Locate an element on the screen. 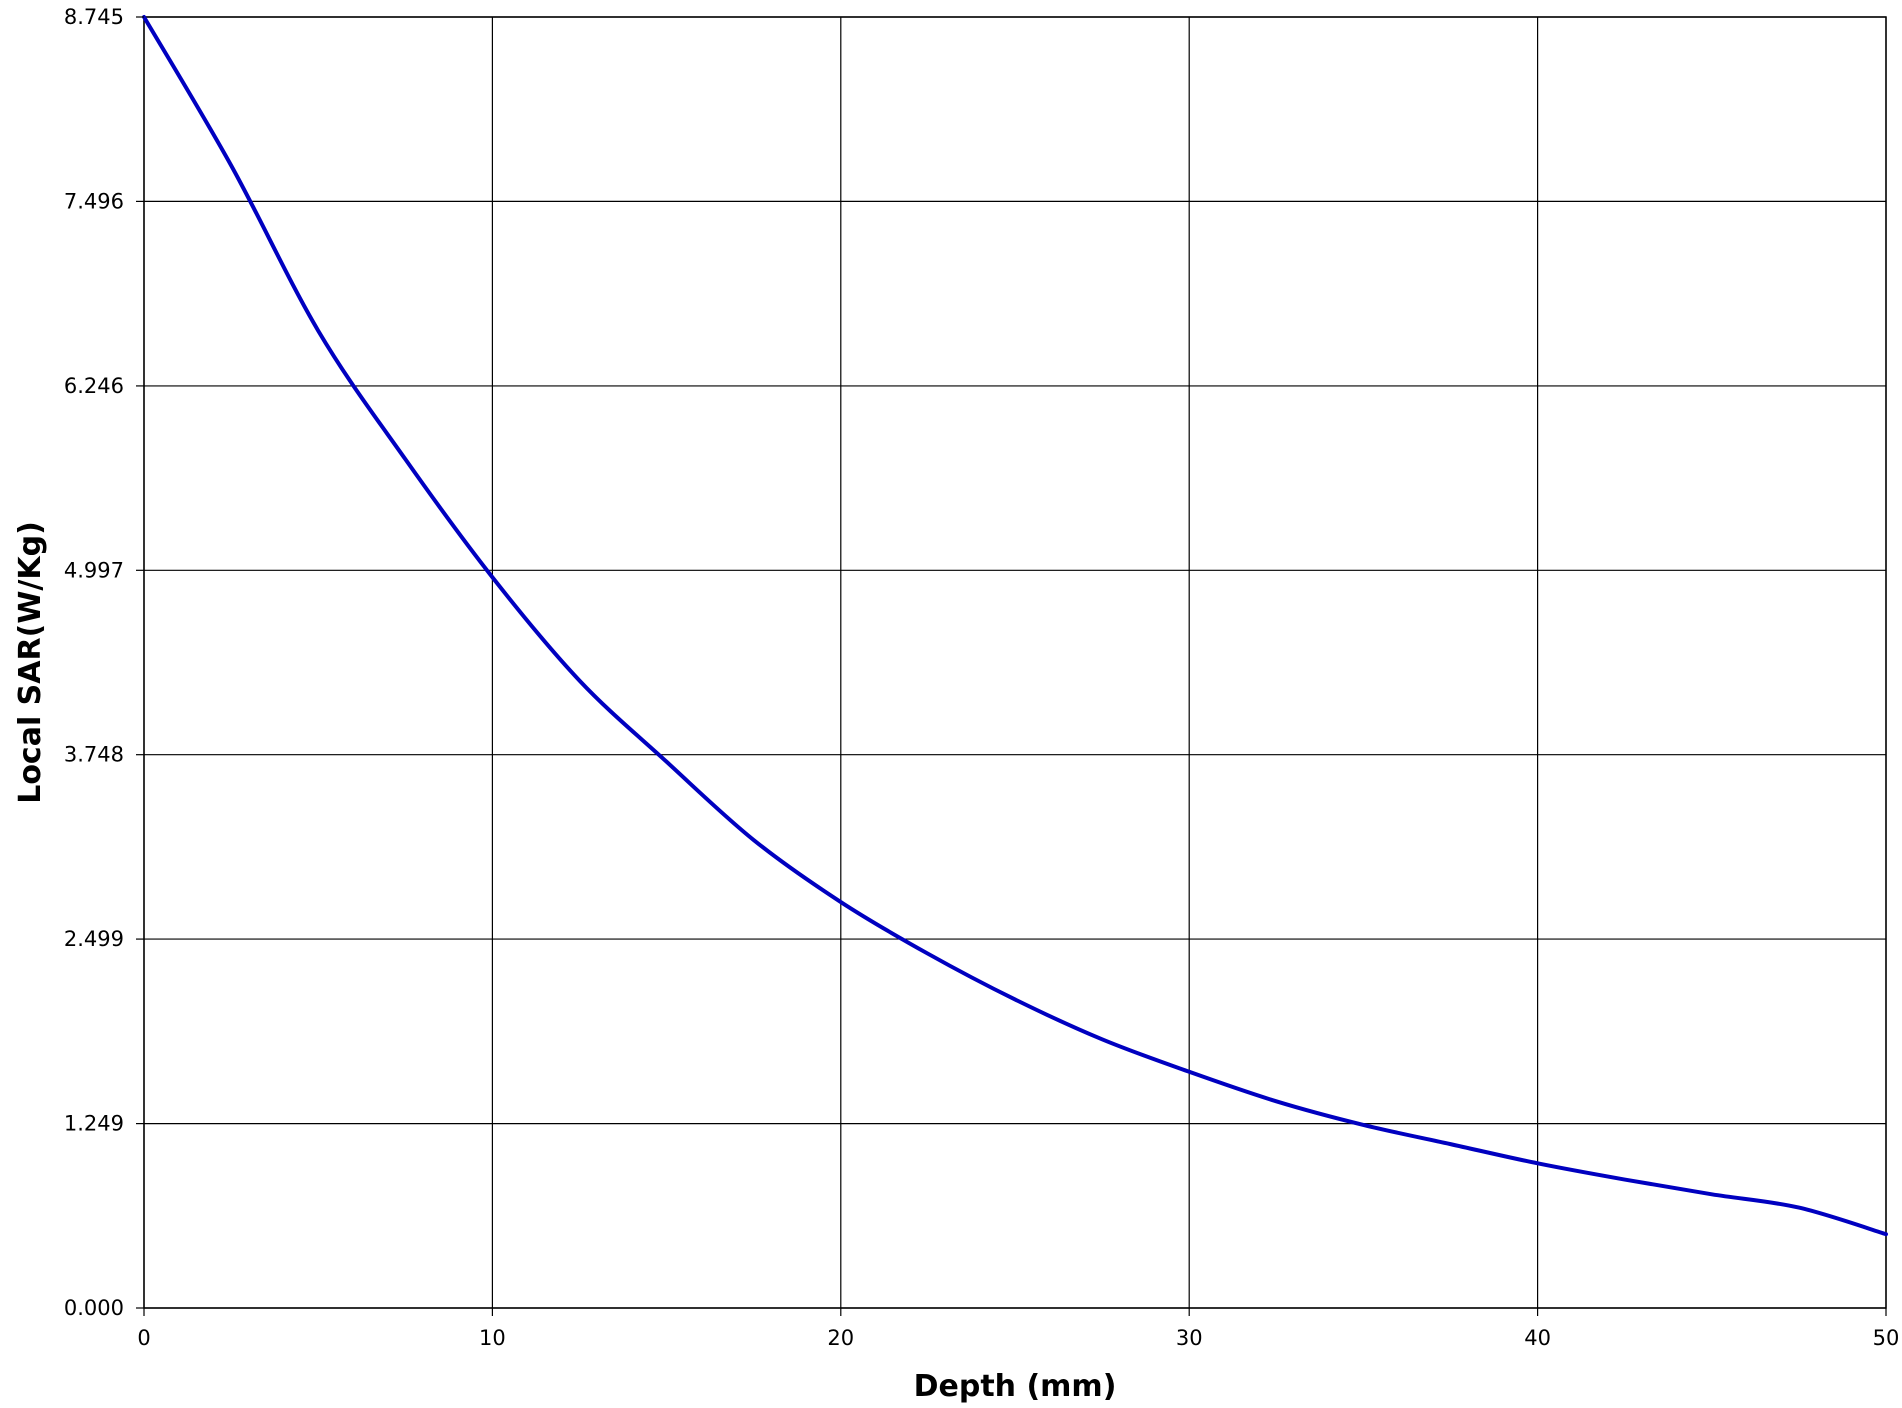  y-tick-label: 4.997 is located at coordinates (94, 570).